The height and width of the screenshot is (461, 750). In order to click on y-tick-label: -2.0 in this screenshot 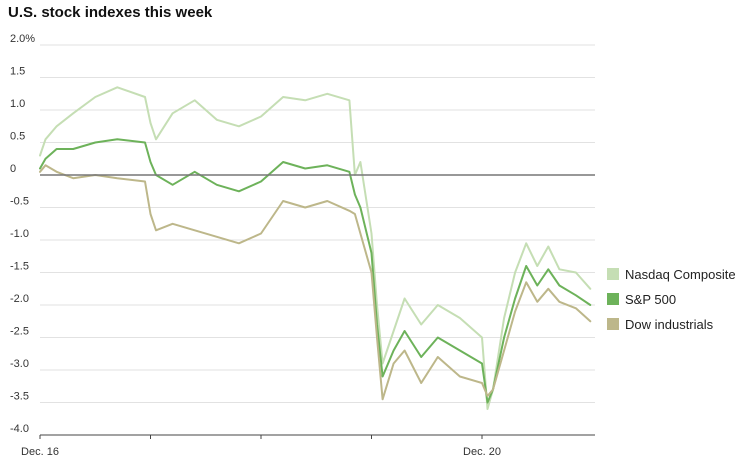, I will do `click(19, 299)`.